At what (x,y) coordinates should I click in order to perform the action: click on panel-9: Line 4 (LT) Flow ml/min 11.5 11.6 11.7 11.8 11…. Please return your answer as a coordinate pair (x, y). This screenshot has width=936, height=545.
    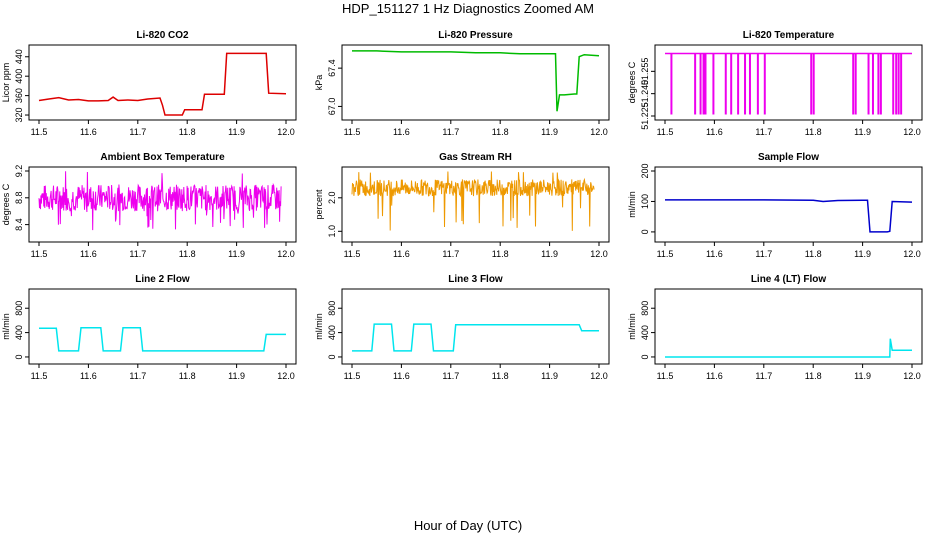
    Looking at the image, I should click on (775, 327).